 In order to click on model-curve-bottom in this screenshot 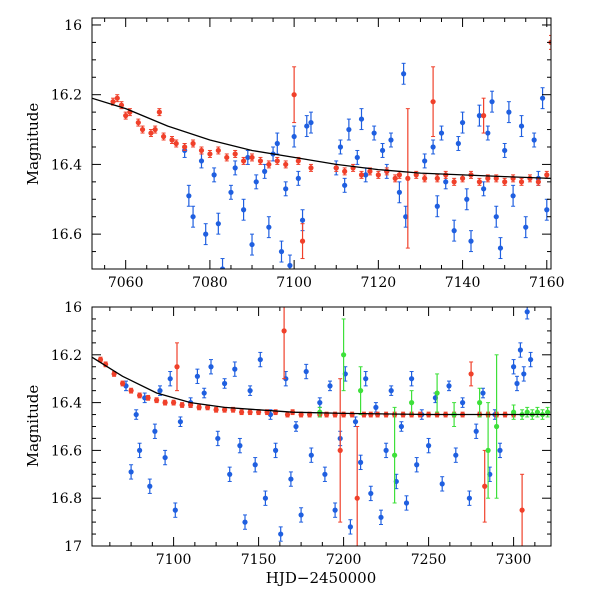, I will do `click(321, 386)`.